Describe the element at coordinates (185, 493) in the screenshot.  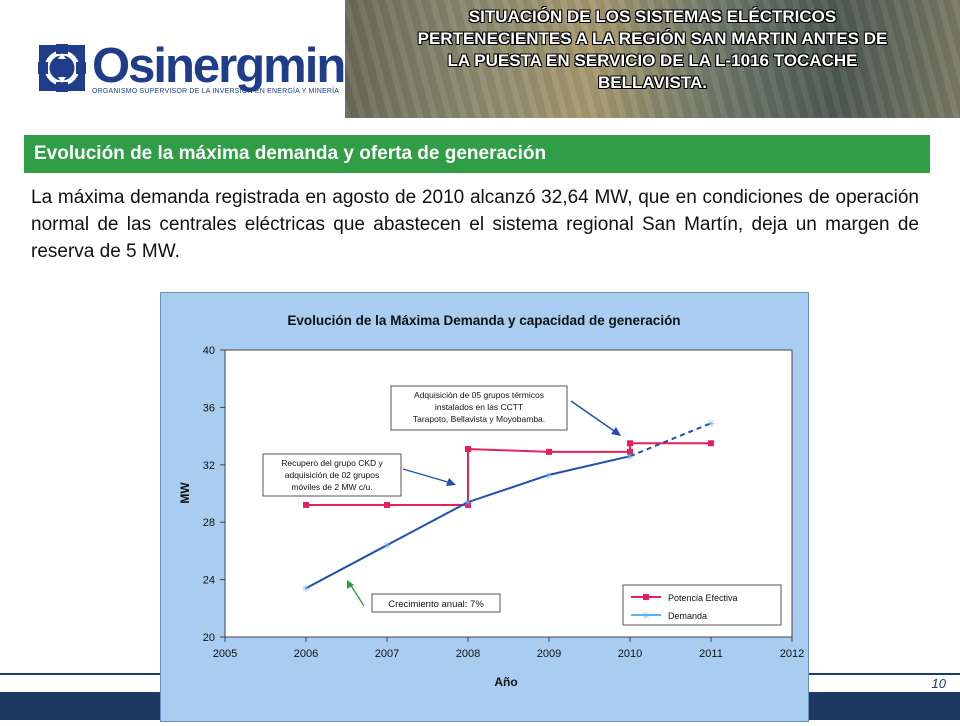
I see `y-axis-label: MW` at that location.